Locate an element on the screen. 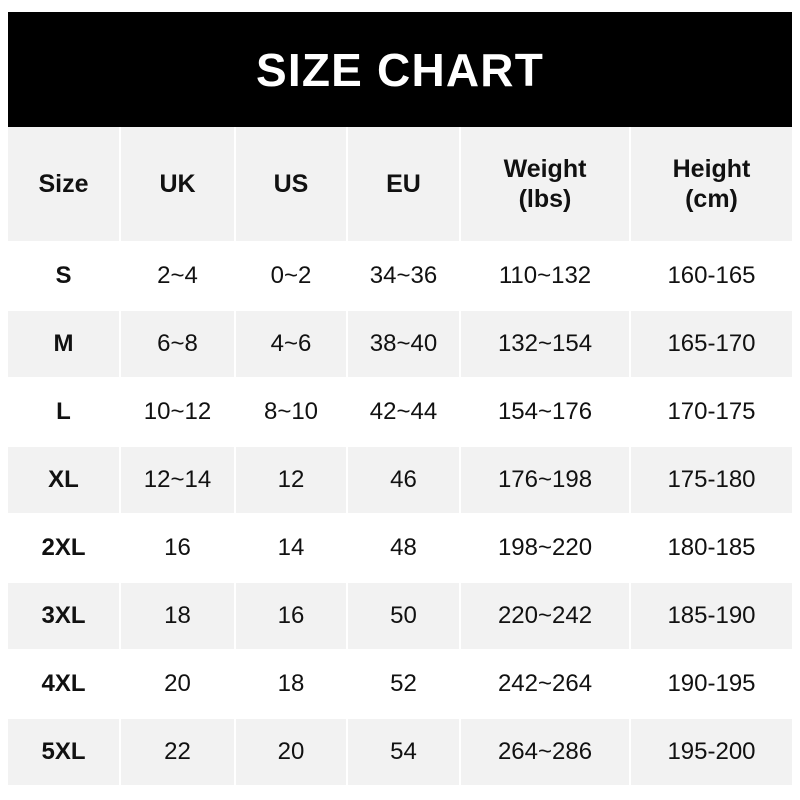  column-header-size: Size is located at coordinates (64, 185).